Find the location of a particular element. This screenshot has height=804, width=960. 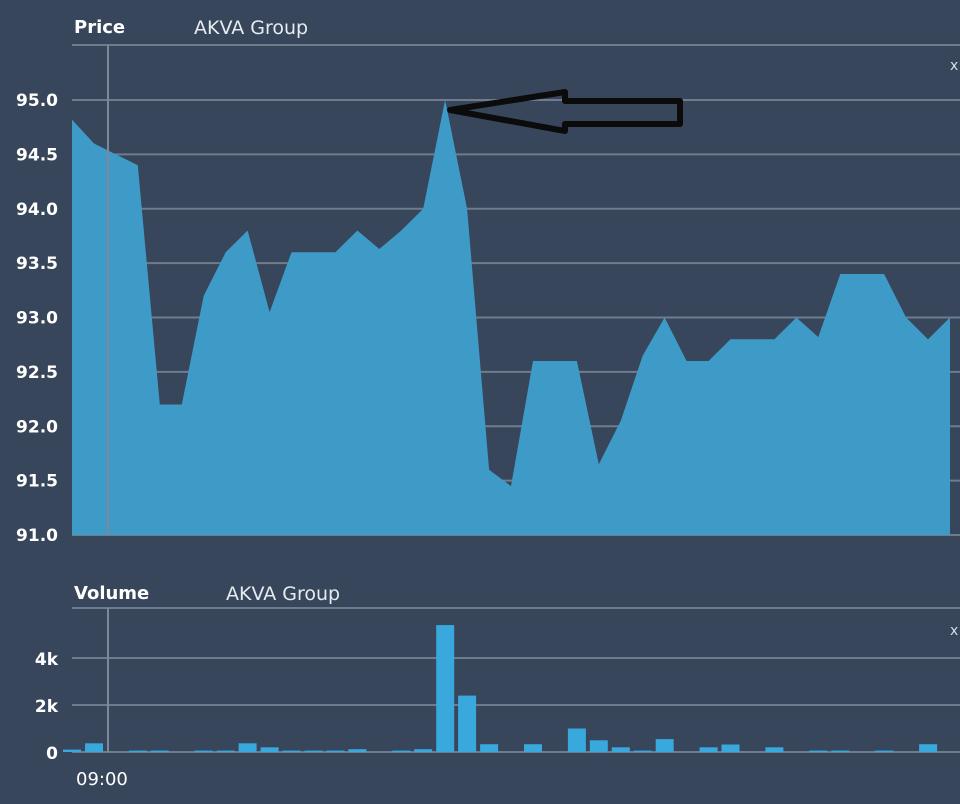

price-y-tick-label: 93.0 is located at coordinates (37, 319).